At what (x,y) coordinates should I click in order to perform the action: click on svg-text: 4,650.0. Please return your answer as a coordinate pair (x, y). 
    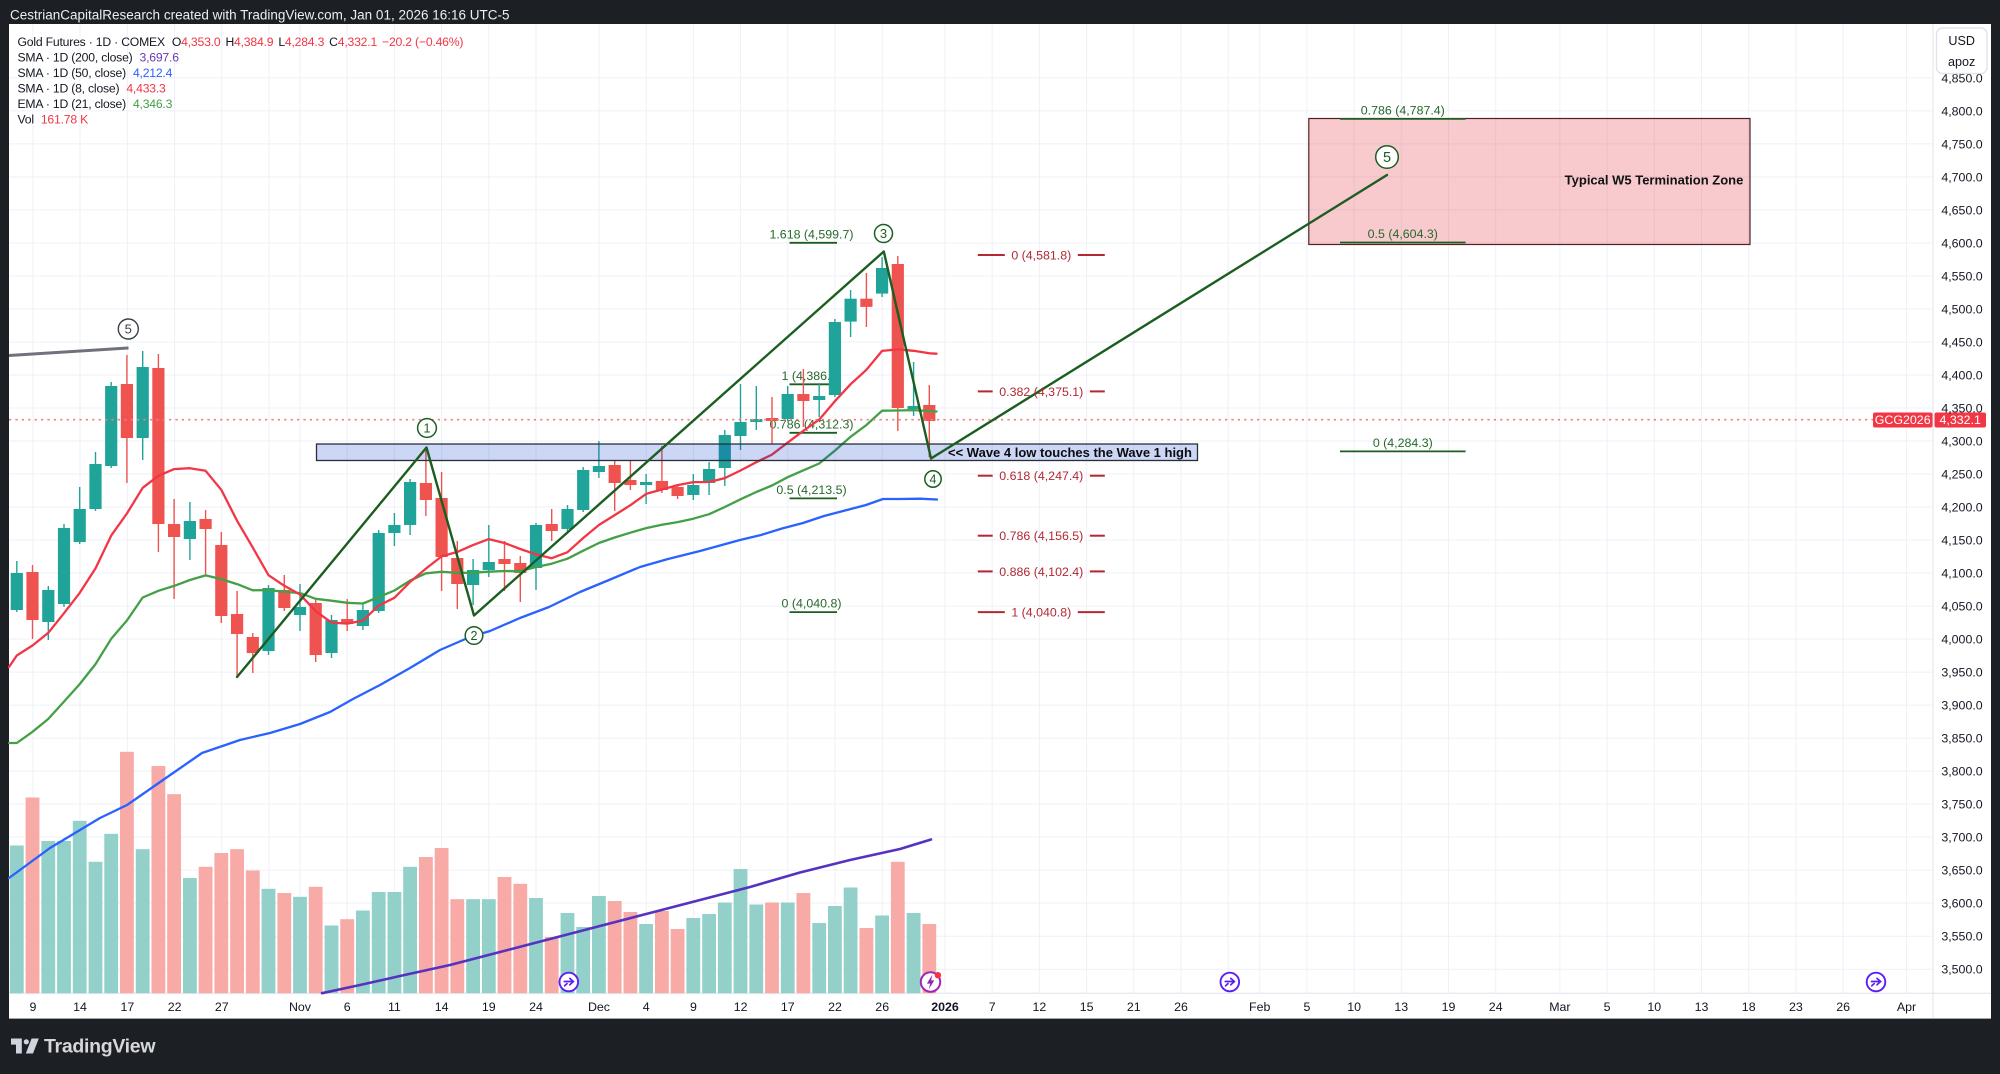
    Looking at the image, I should click on (1961, 210).